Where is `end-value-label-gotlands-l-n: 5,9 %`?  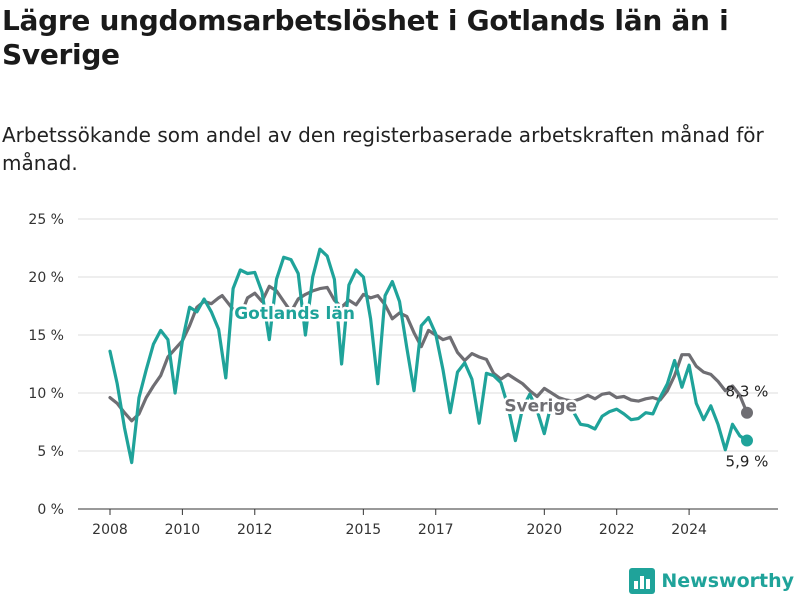
end-value-label-gotlands-l-n: 5,9 % is located at coordinates (747, 462).